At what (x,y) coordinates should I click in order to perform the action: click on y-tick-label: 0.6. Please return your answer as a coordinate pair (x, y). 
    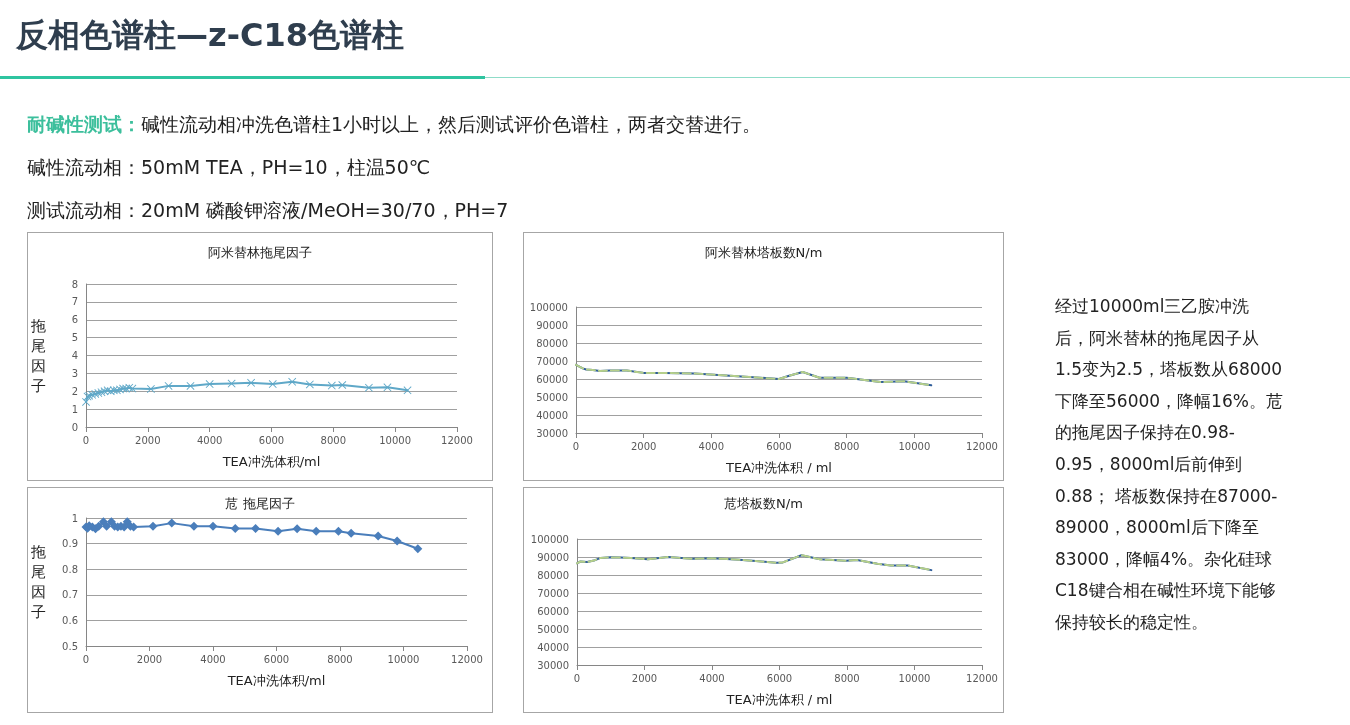
    Looking at the image, I should click on (70, 620).